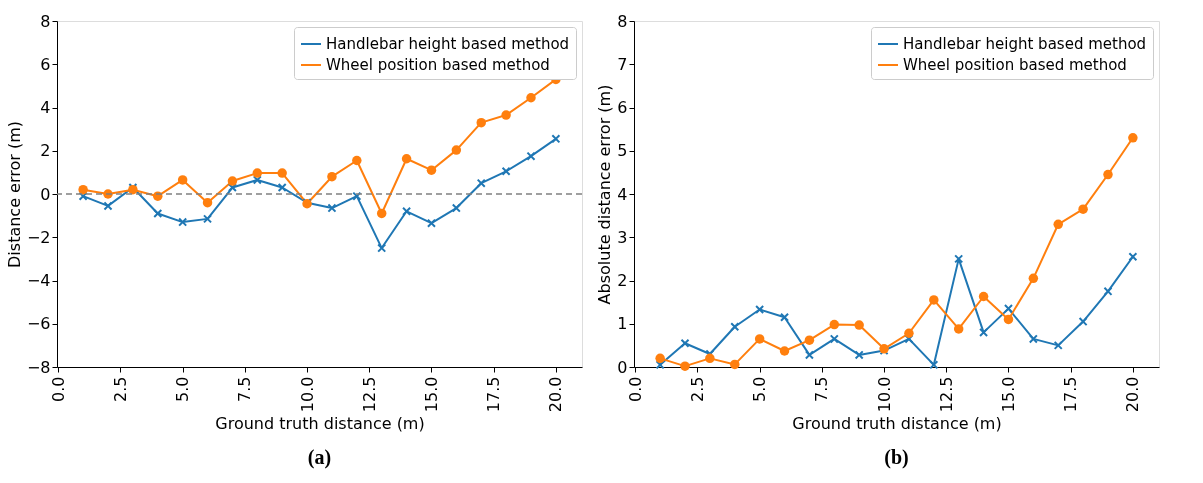  Describe the element at coordinates (605, 194) in the screenshot. I see `y-axis-title: Absolute distance error (m)` at that location.